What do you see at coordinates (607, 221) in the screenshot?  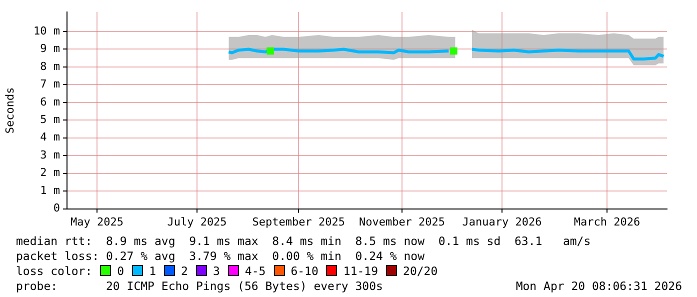 I see `x-tick-label: March 2026` at bounding box center [607, 221].